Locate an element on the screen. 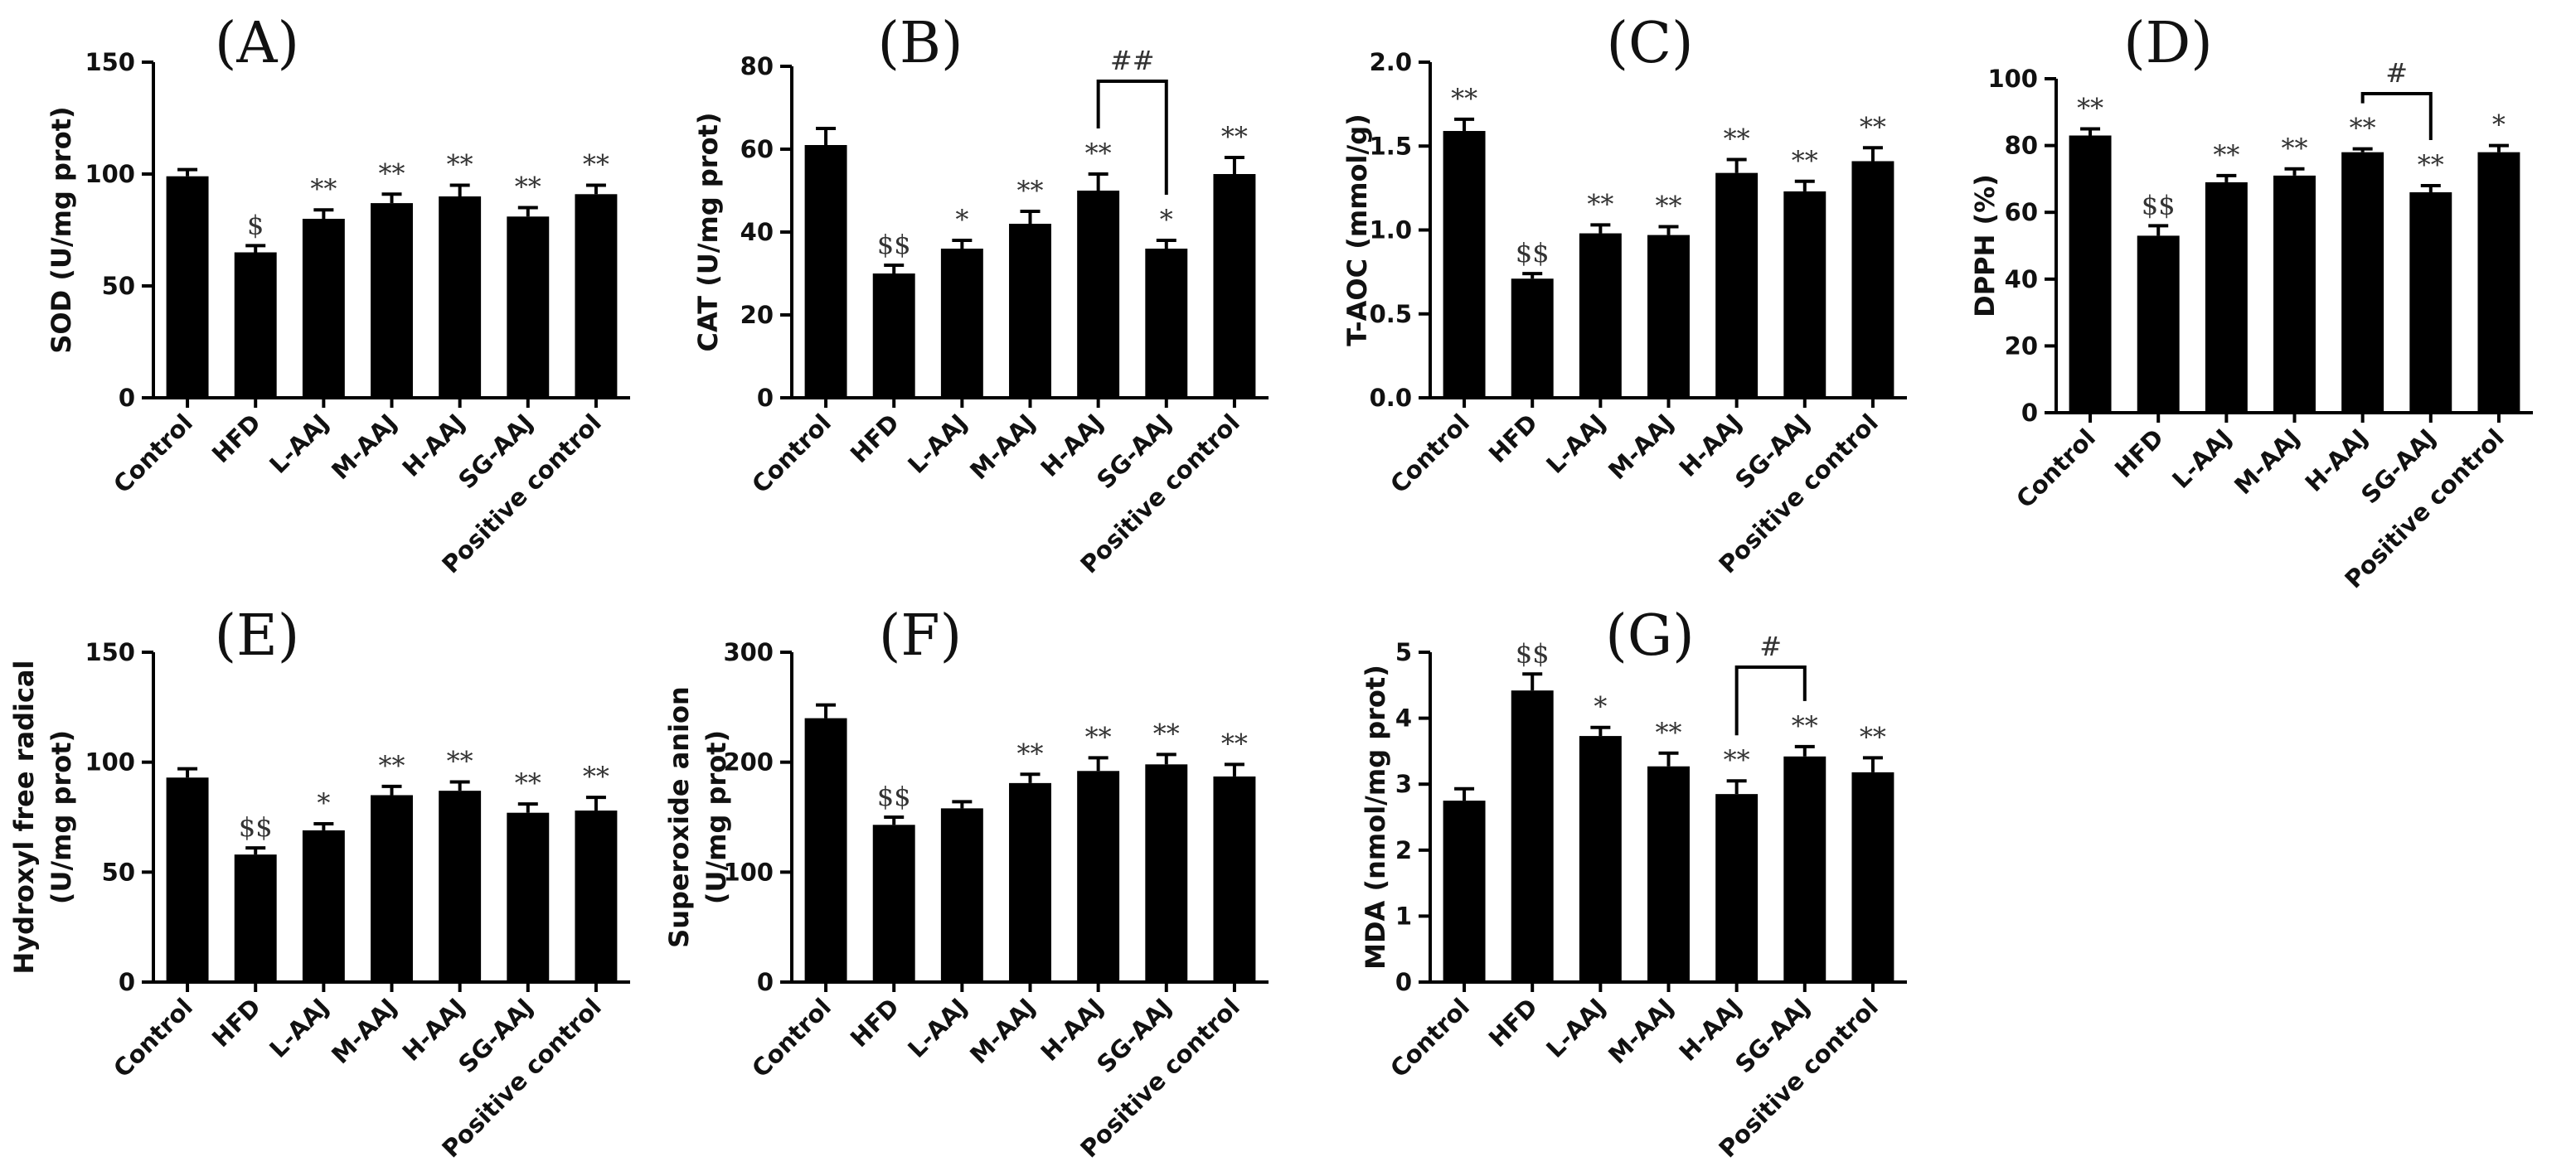 This screenshot has width=2576, height=1176. y-tick-label: 2 is located at coordinates (1403, 850).